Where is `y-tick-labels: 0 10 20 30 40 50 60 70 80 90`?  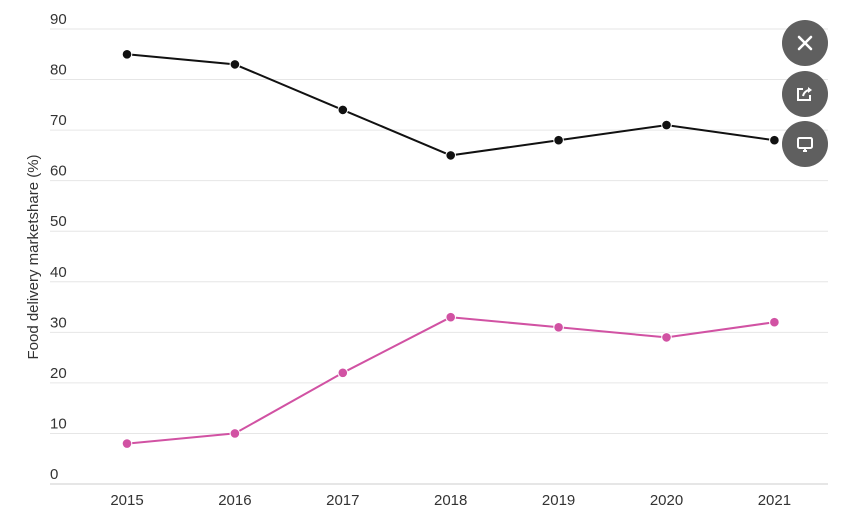
y-tick-labels: 0 10 20 30 40 50 60 70 80 90 is located at coordinates (58, 247).